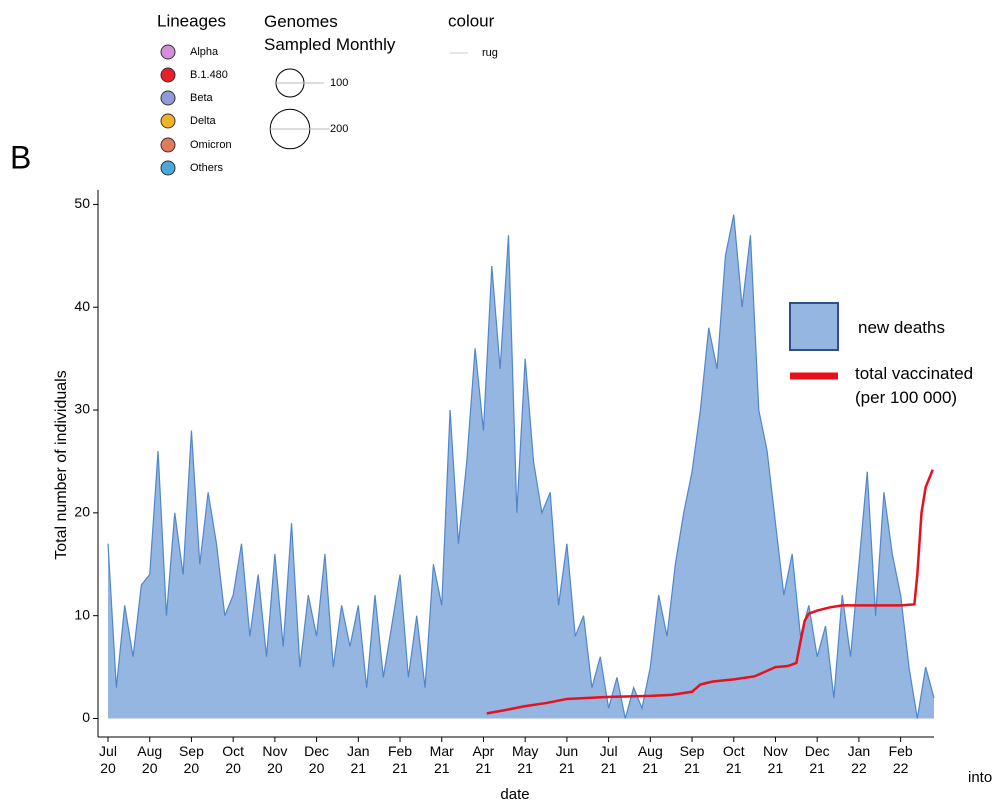 This screenshot has width=1002, height=805. Describe the element at coordinates (901, 327) in the screenshot. I see `legend-label: new deaths` at that location.